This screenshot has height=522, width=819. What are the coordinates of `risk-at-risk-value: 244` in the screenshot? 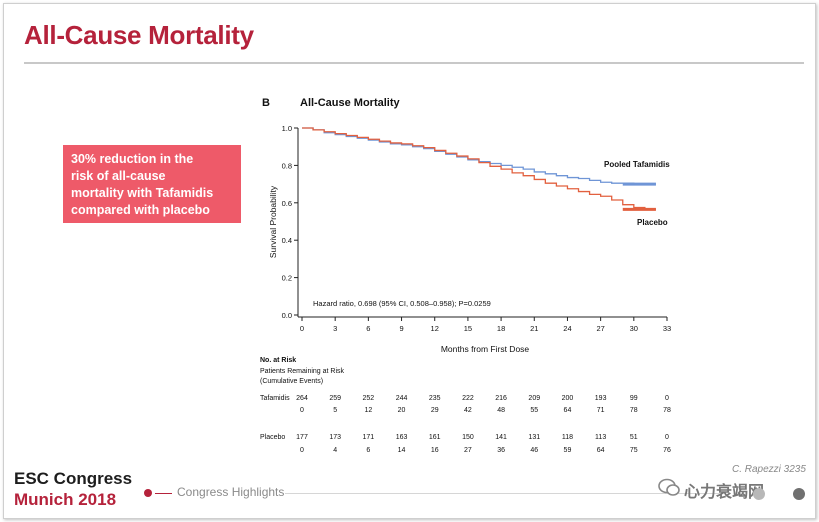 It's located at (402, 398).